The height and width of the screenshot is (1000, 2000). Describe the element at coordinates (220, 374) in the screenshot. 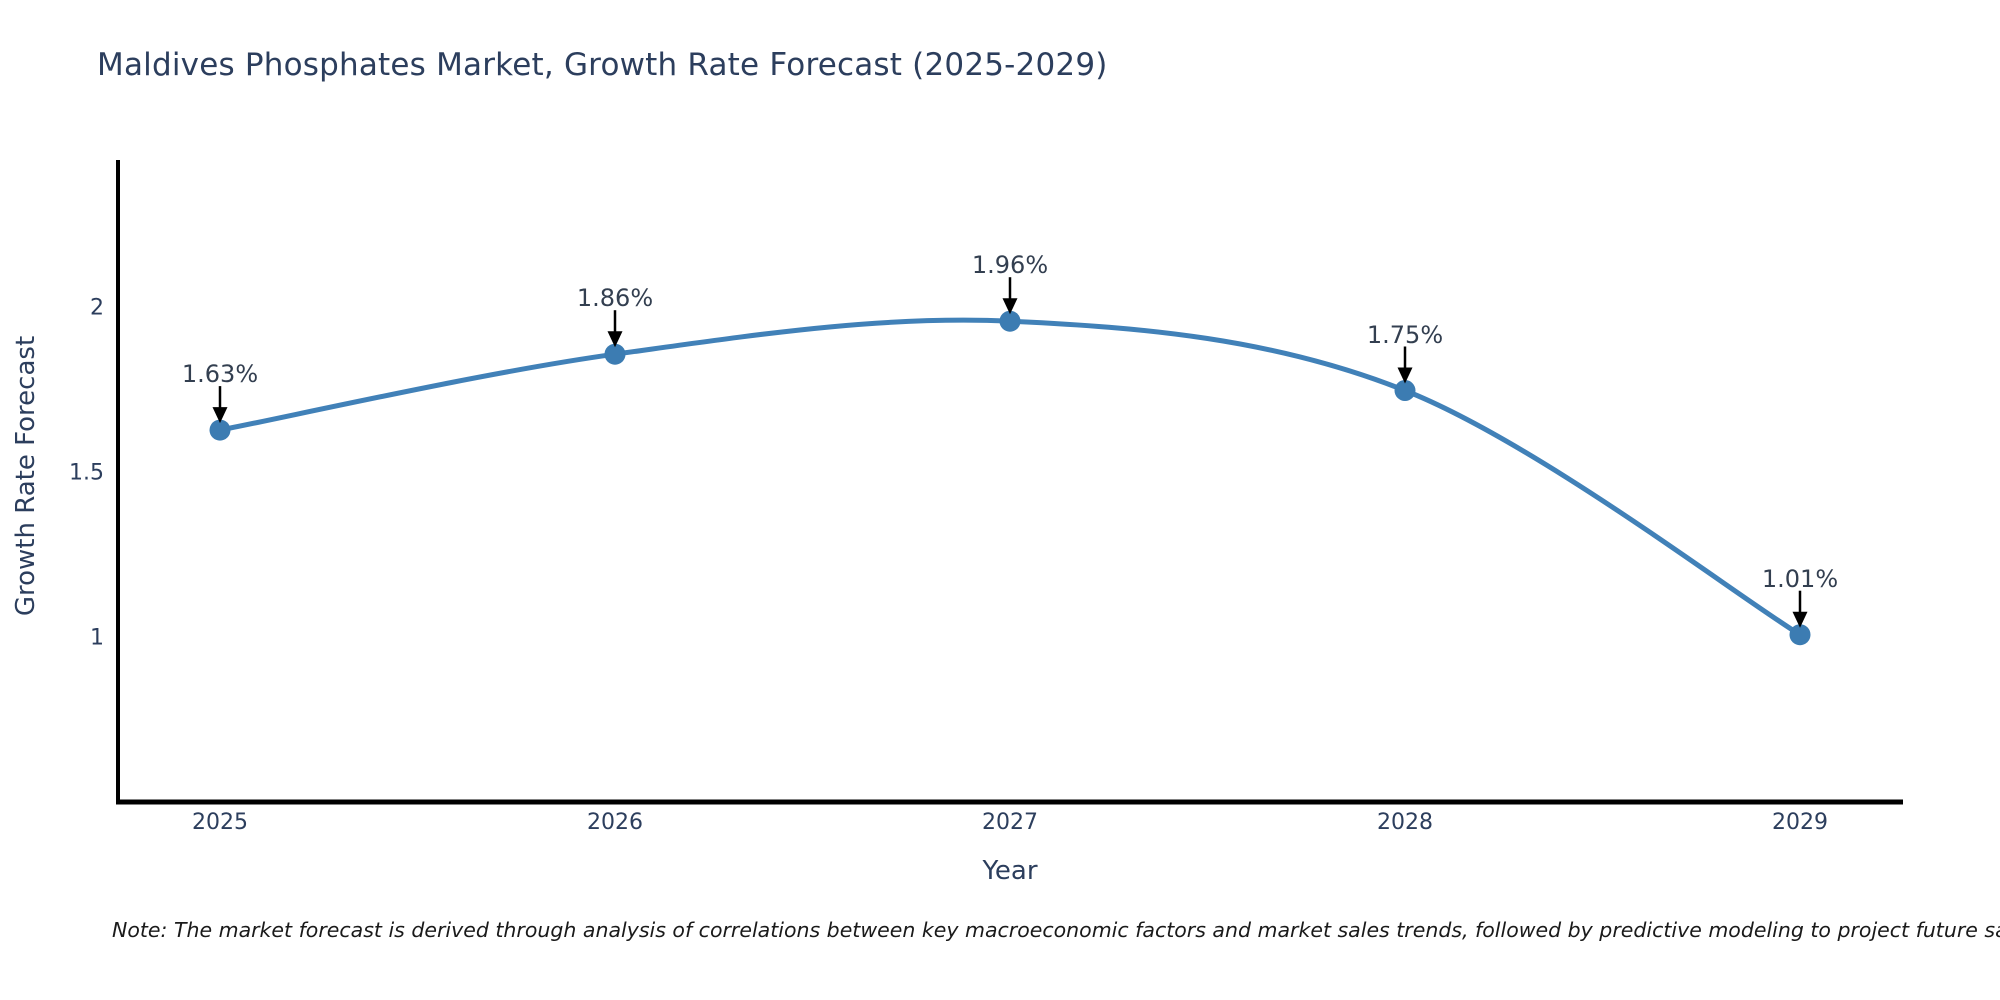

I see `annotation-label: 1.63%` at that location.